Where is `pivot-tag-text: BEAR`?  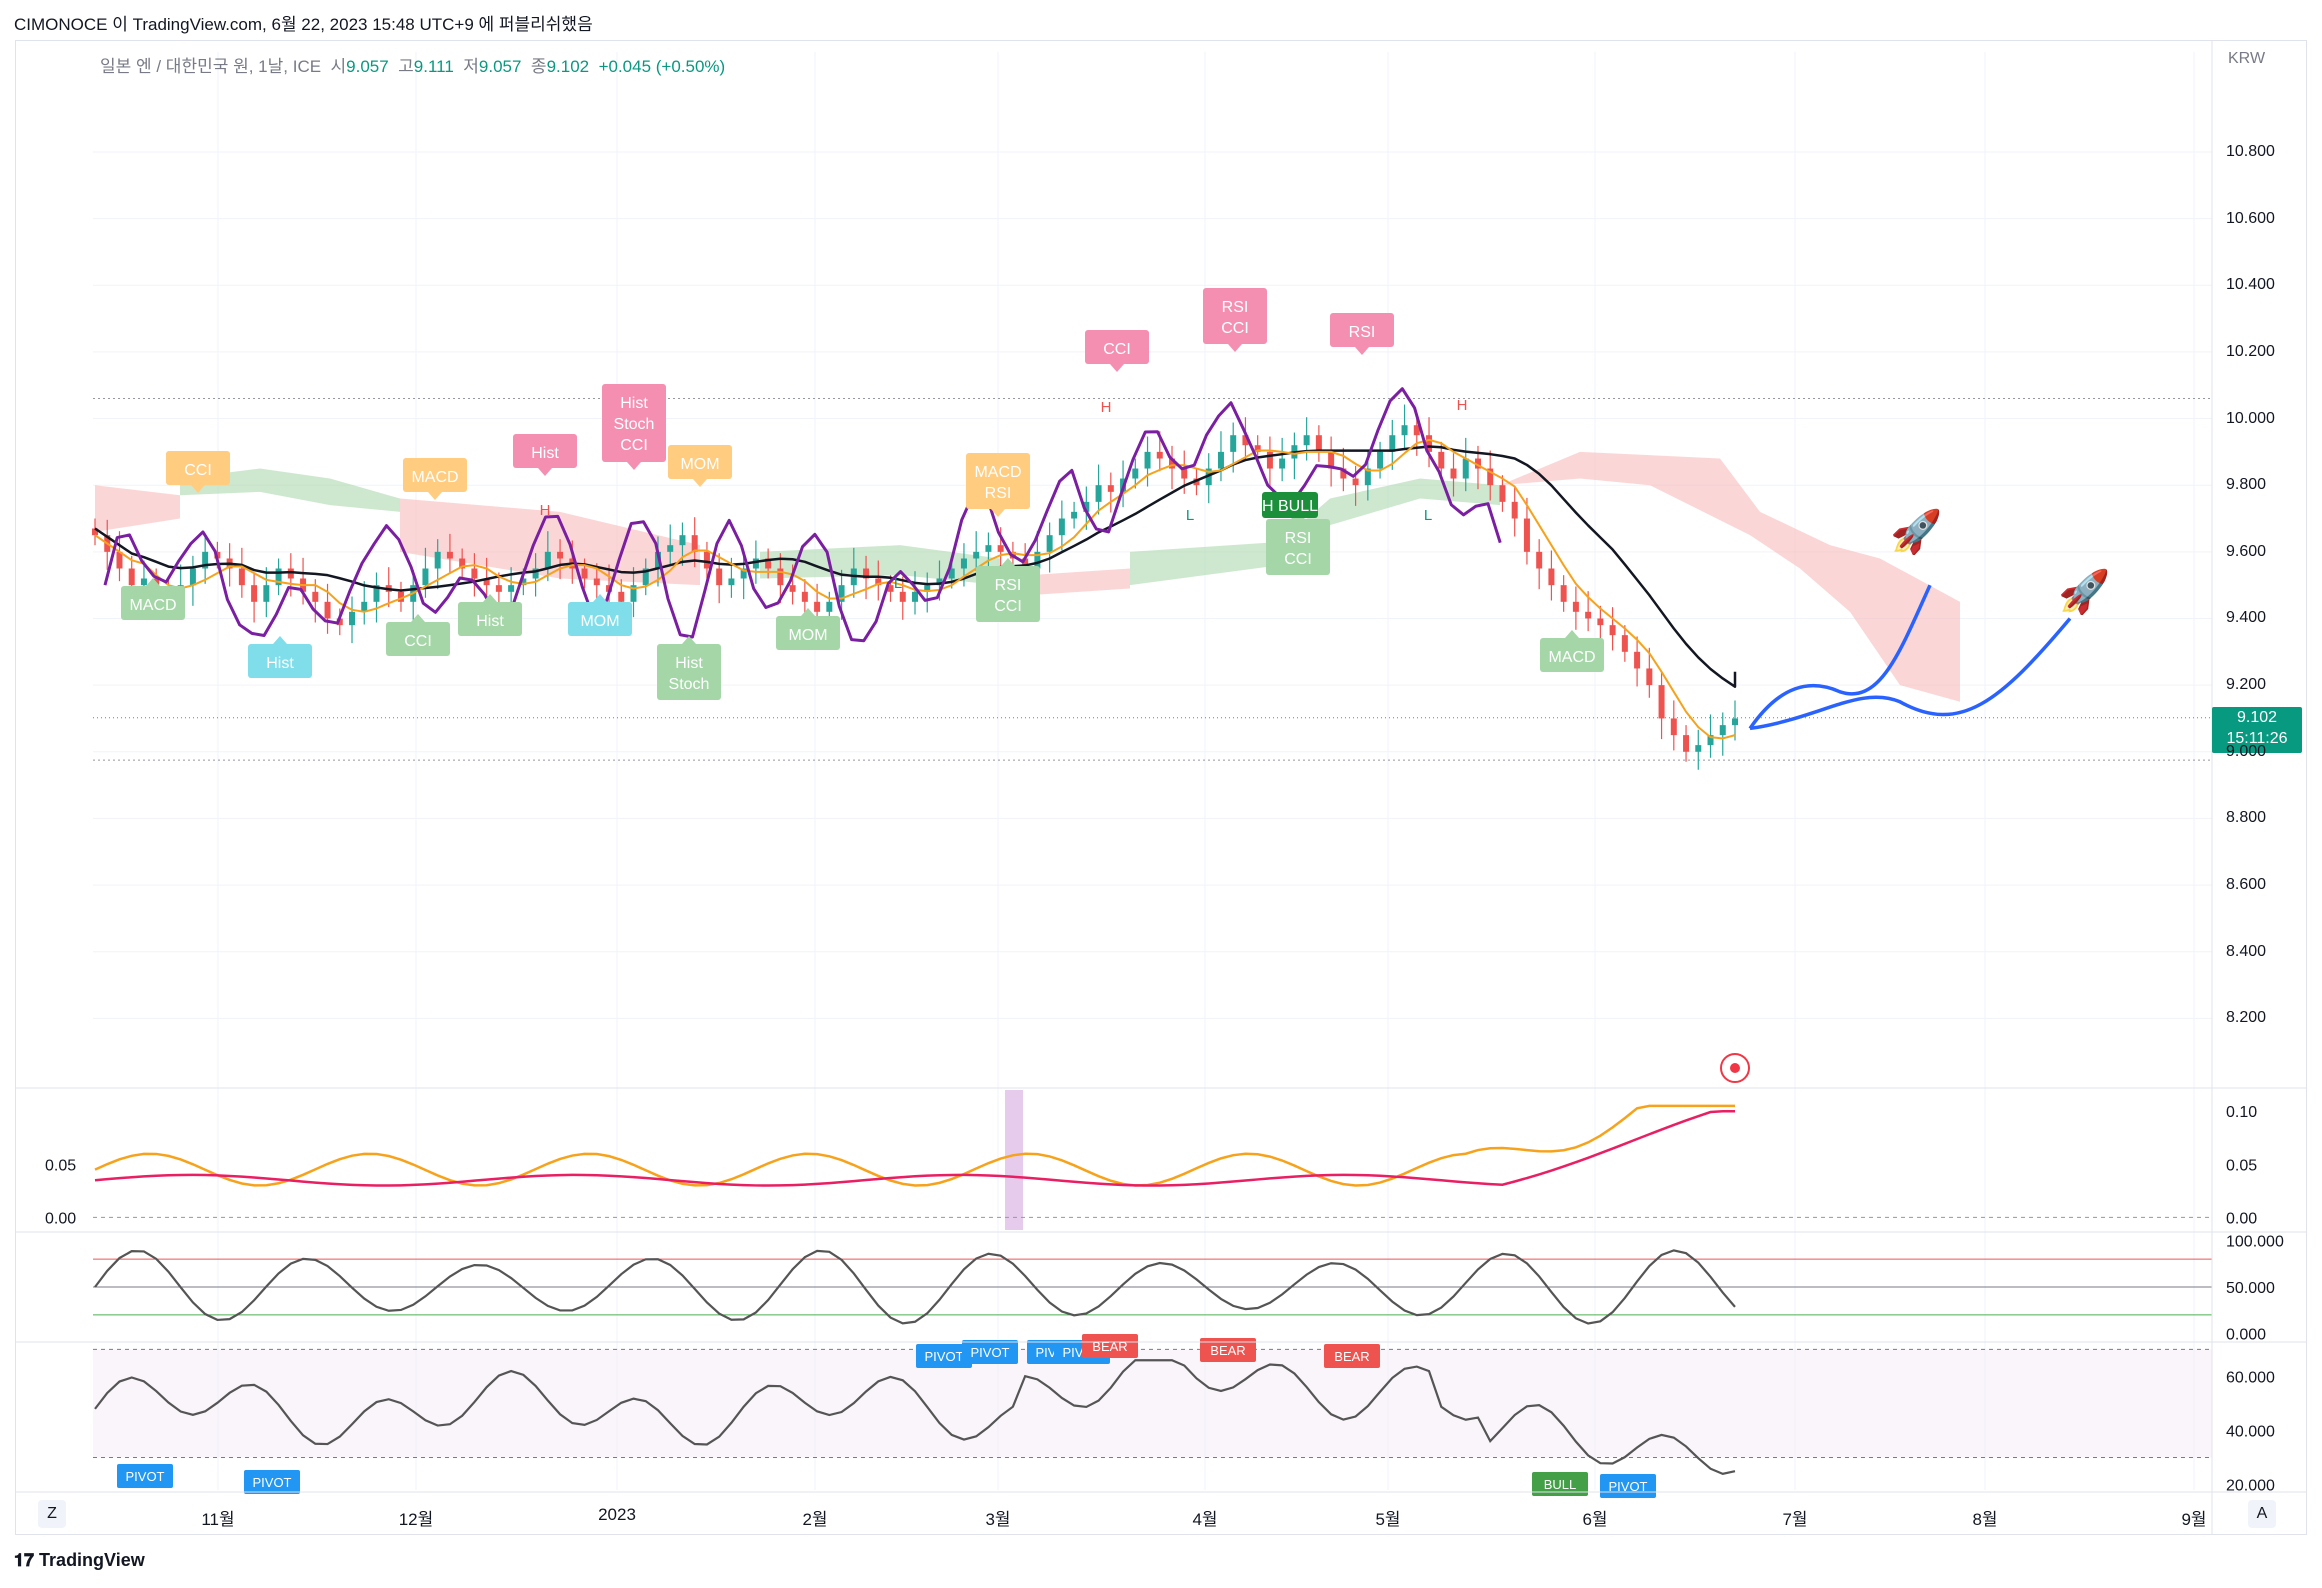 pivot-tag-text: BEAR is located at coordinates (1109, 1346).